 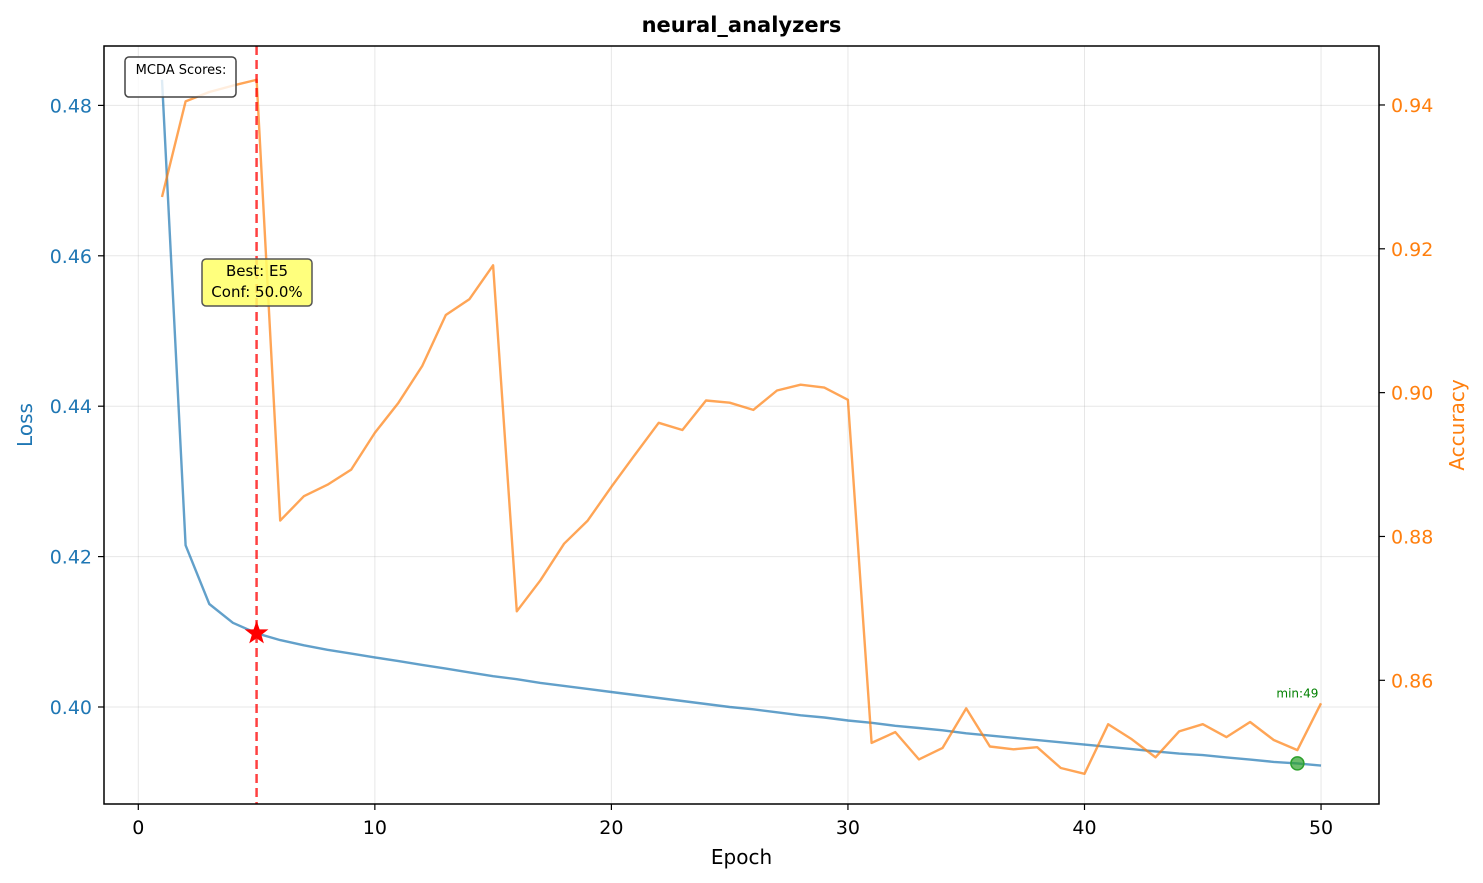 What do you see at coordinates (1297, 763) in the screenshot?
I see `min-marker` at bounding box center [1297, 763].